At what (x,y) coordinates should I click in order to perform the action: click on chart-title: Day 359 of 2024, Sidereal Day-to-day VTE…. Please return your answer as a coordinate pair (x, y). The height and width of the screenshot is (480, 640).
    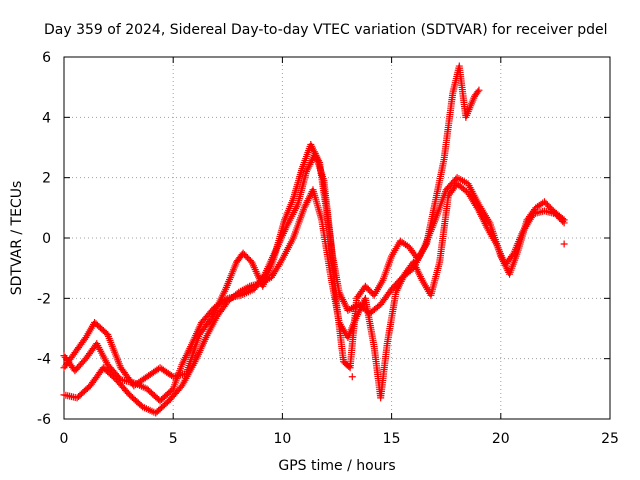
    Looking at the image, I should click on (326, 30).